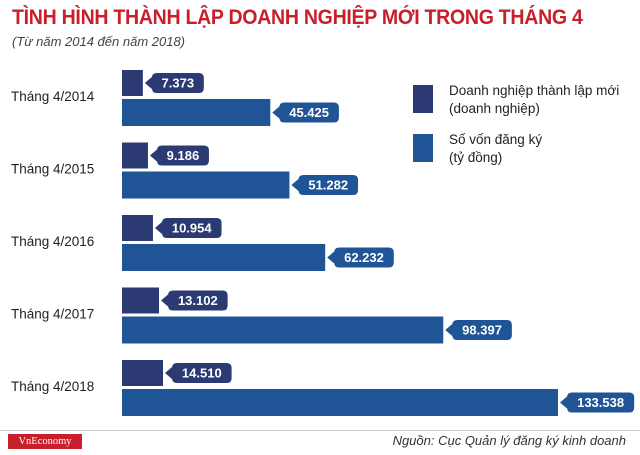 This screenshot has height=455, width=640. I want to click on data-label-enterprises: 14.510, so click(202, 373).